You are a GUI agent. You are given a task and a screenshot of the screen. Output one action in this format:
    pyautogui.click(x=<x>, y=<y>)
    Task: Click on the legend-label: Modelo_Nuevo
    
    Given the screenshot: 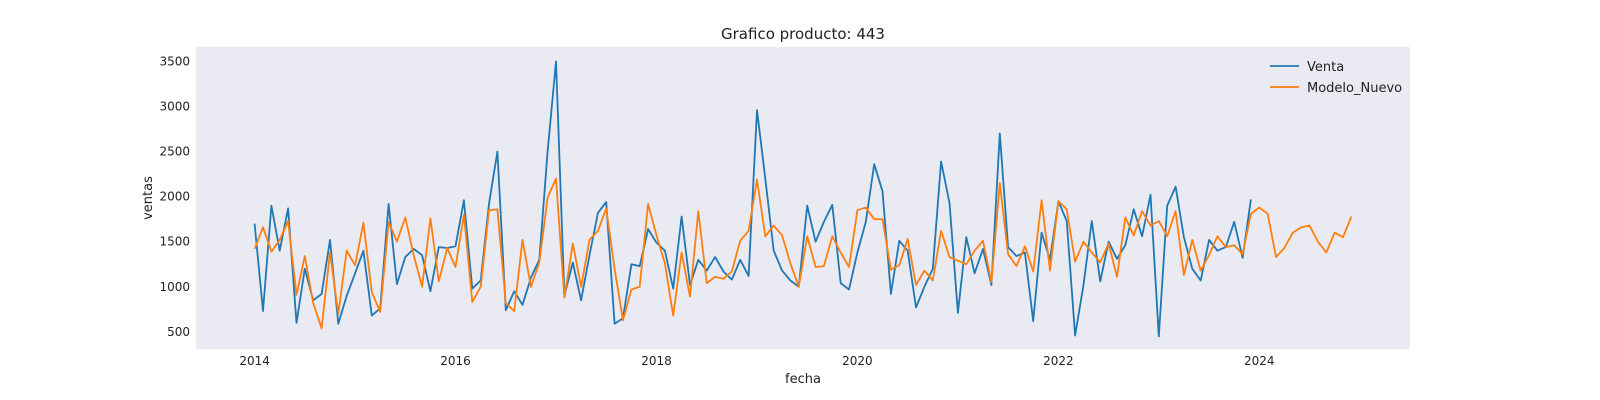 What is the action you would take?
    pyautogui.click(x=1354, y=88)
    